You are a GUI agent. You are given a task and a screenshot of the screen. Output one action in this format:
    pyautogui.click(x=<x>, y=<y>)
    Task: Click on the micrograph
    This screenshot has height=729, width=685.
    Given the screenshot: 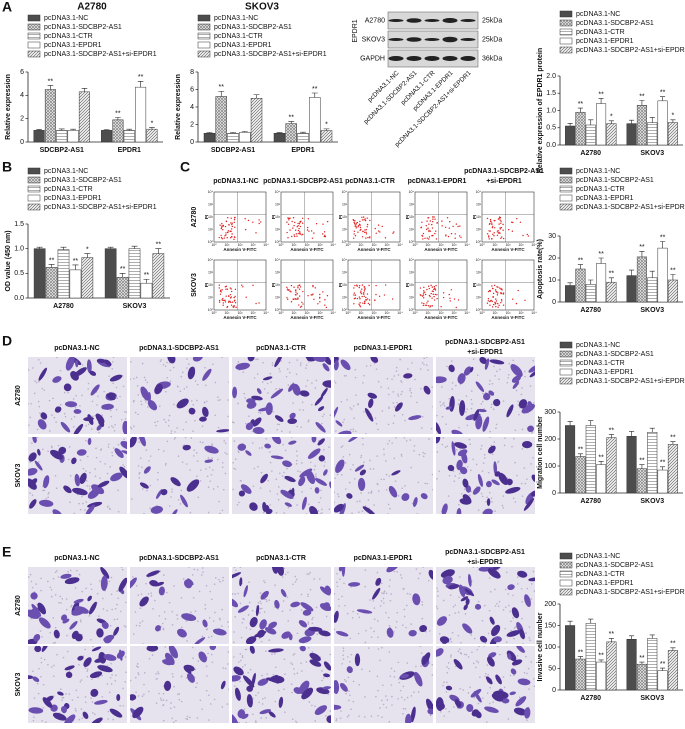 What is the action you would take?
    pyautogui.click(x=483, y=683)
    